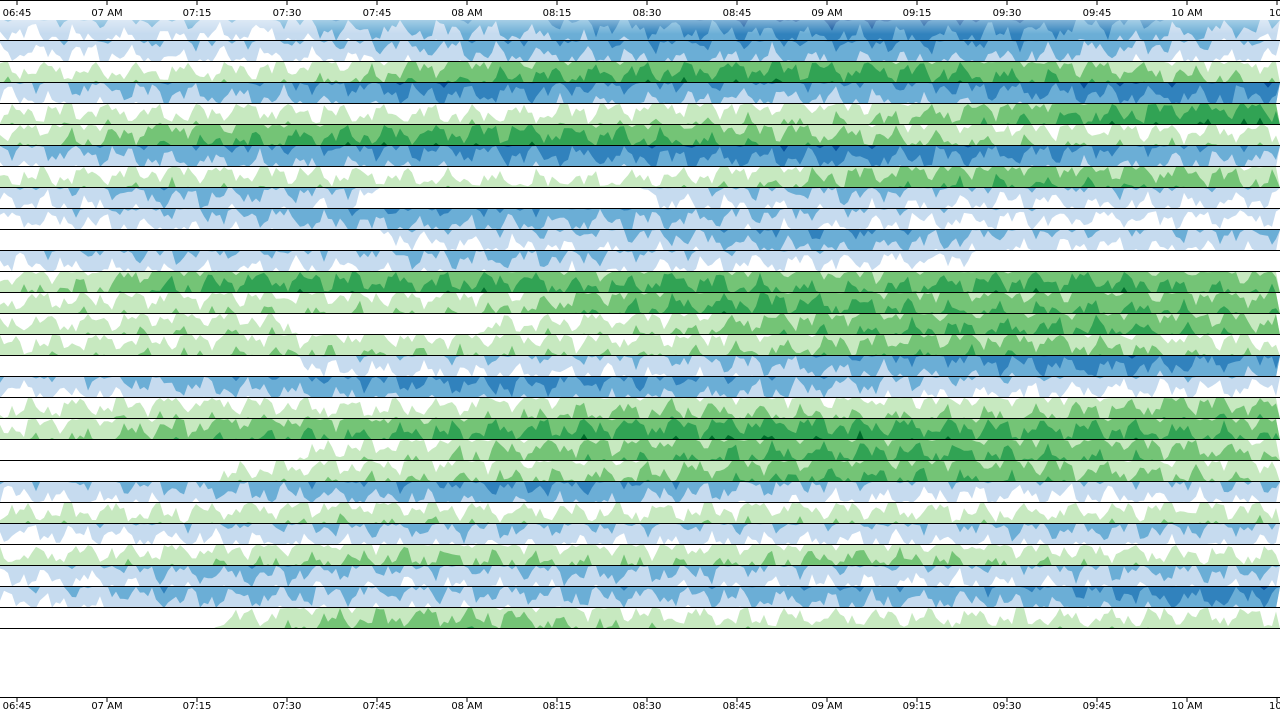 Image resolution: width=1280 pixels, height=720 pixels. I want to click on bottom-axis-fade, so click(640, 704).